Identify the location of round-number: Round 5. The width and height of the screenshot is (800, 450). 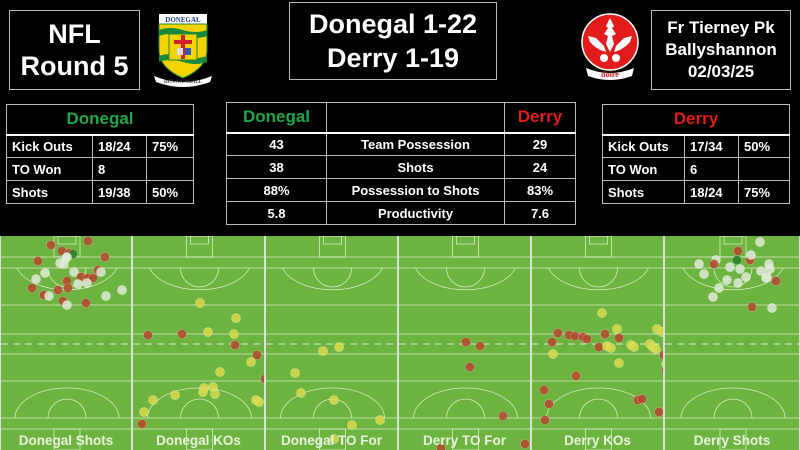
(74, 66).